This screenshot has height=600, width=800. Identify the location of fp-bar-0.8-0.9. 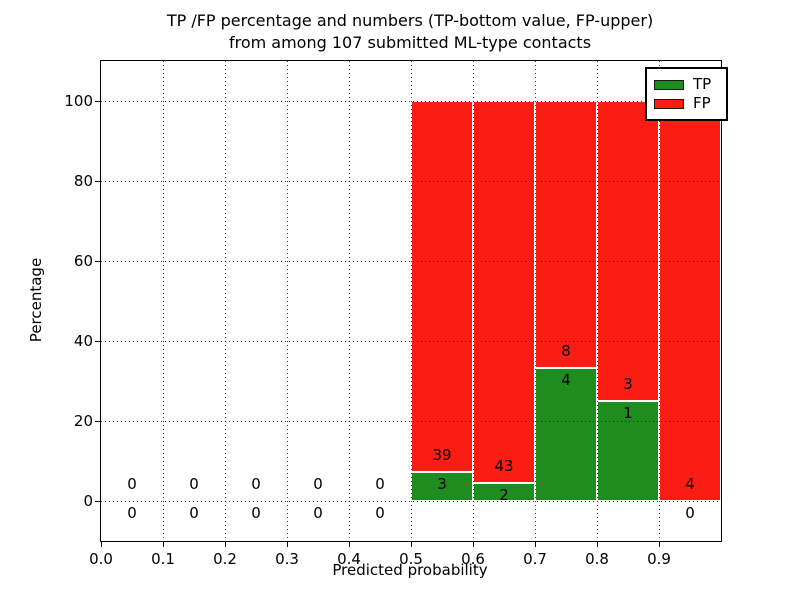
(628, 251).